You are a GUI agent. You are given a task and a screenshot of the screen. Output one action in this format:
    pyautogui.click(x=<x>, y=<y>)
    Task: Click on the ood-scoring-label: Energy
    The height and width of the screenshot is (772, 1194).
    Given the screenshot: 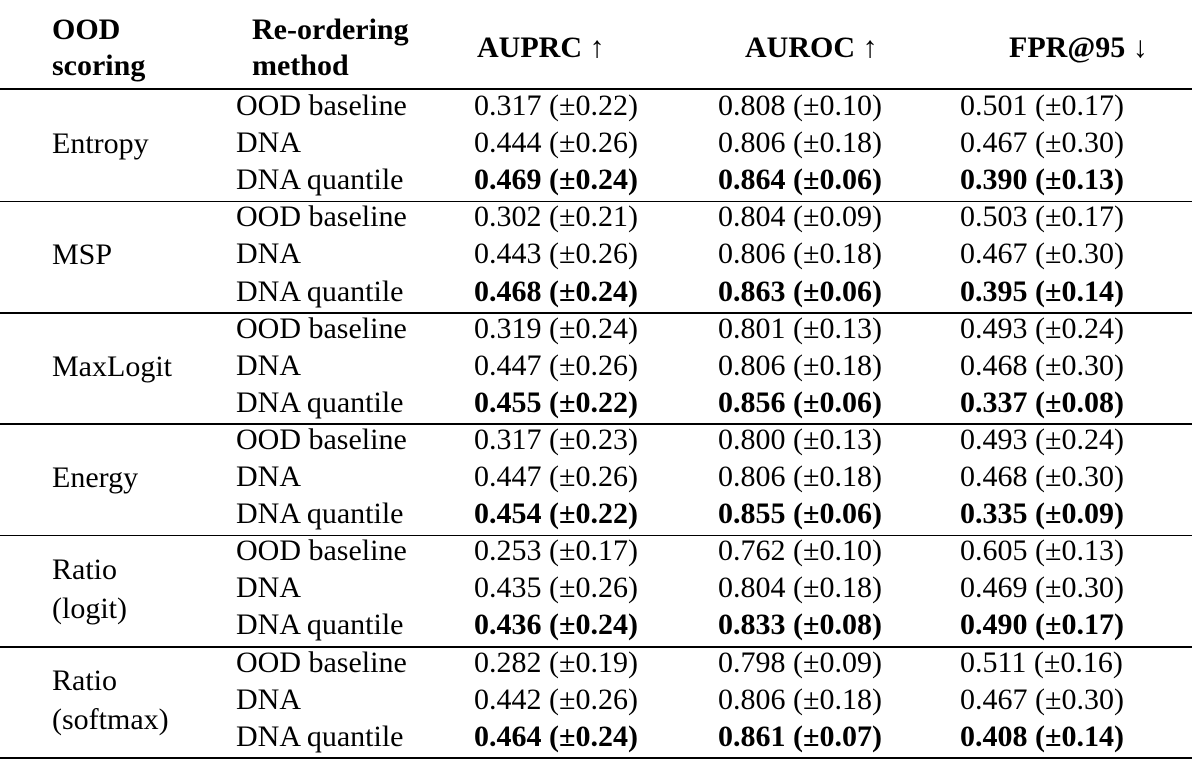 What is the action you would take?
    pyautogui.click(x=95, y=478)
    